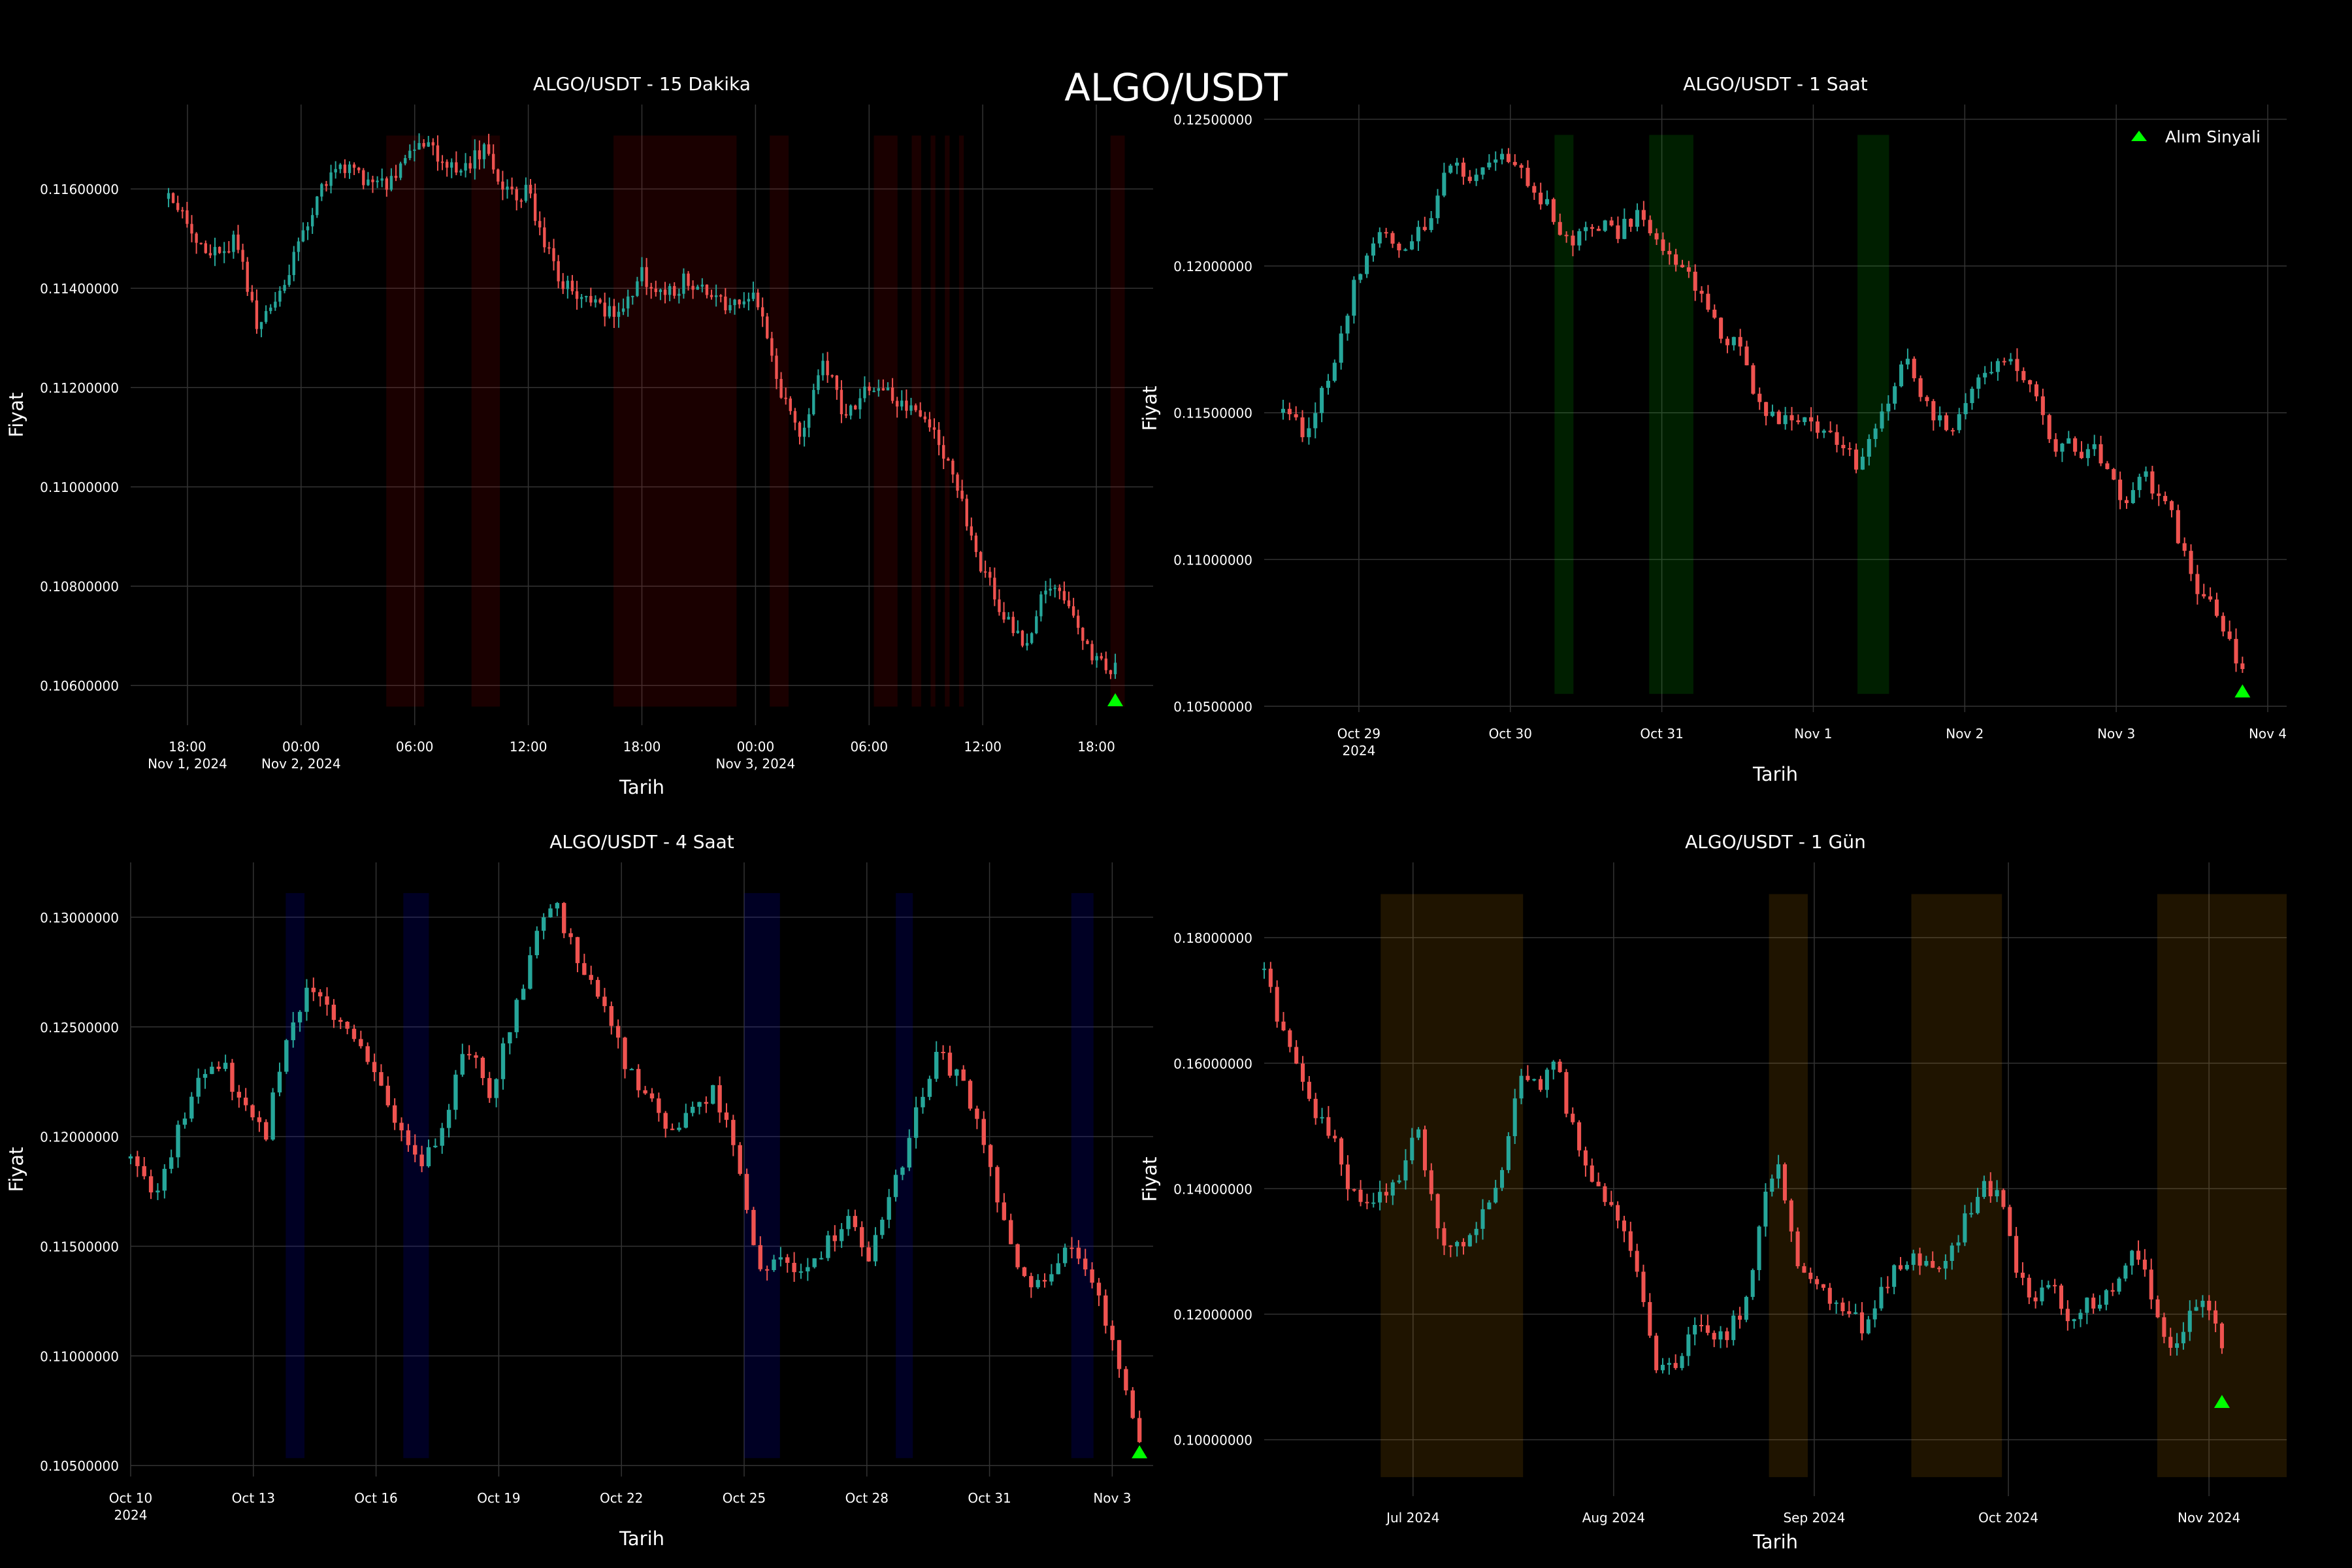 The image size is (2352, 1568). What do you see at coordinates (187, 764) in the screenshot?
I see `x-tick-sublabel: Nov 1, 2024` at bounding box center [187, 764].